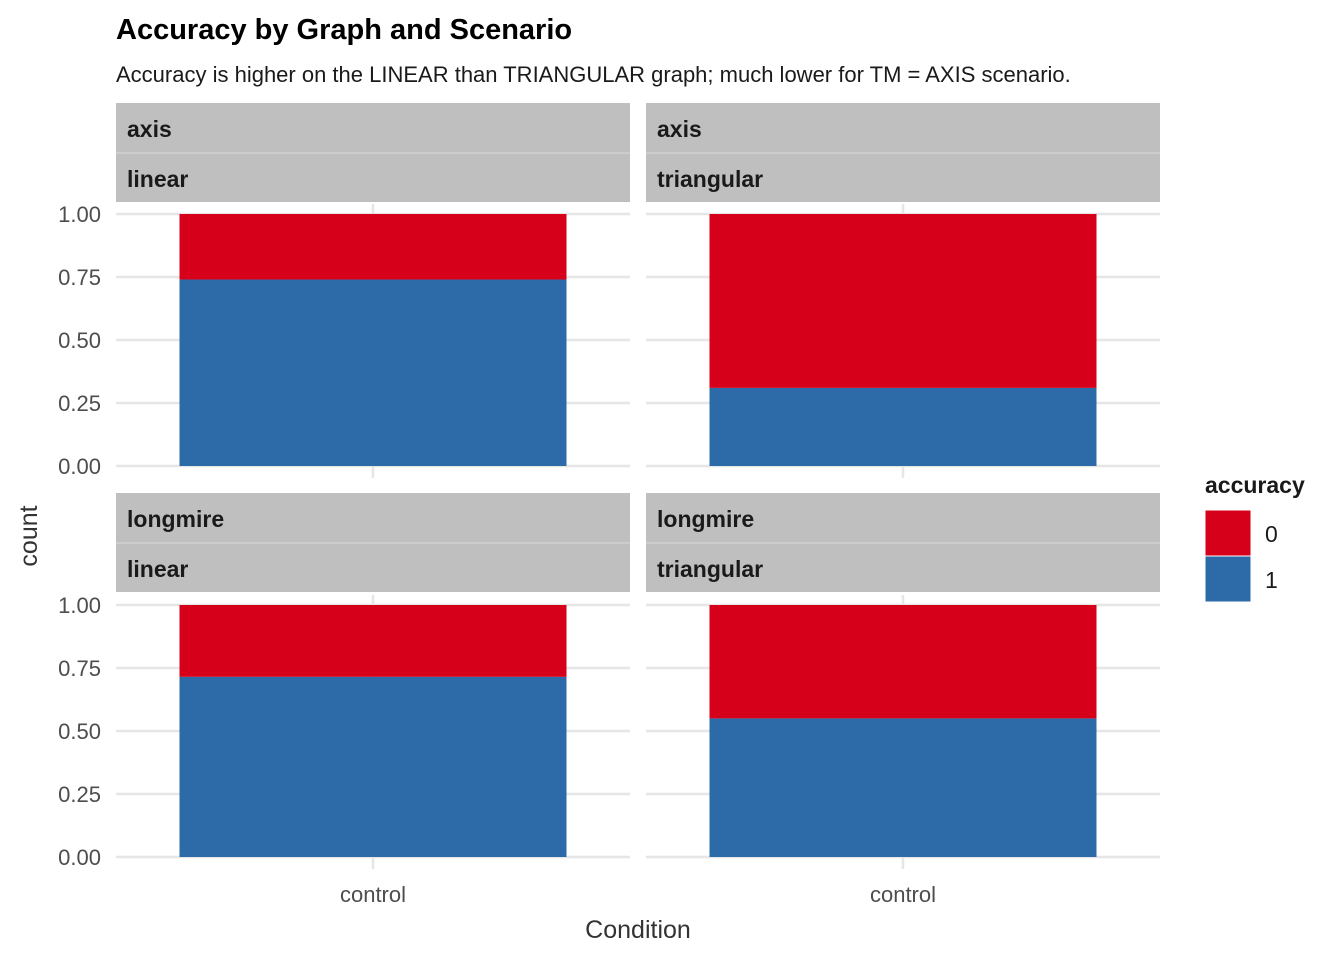 The image size is (1344, 960). What do you see at coordinates (29, 535) in the screenshot?
I see `y-axis-title: count` at bounding box center [29, 535].